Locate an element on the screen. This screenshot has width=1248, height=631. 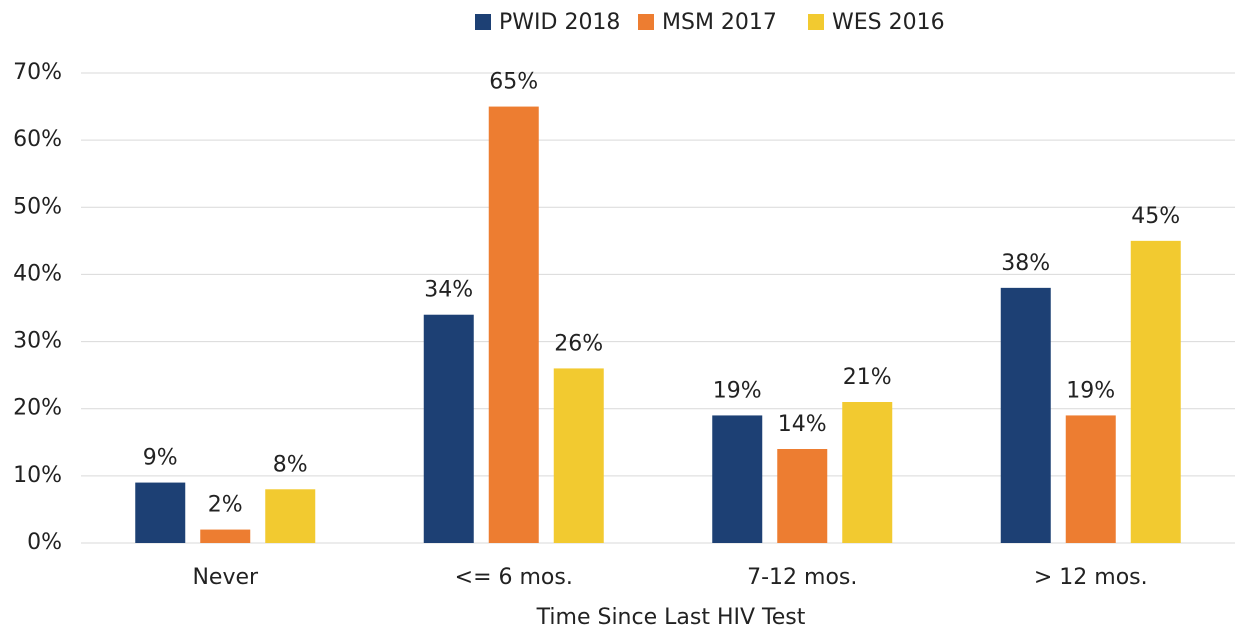
x-tick-label: > 12 mos. is located at coordinates (1091, 577).